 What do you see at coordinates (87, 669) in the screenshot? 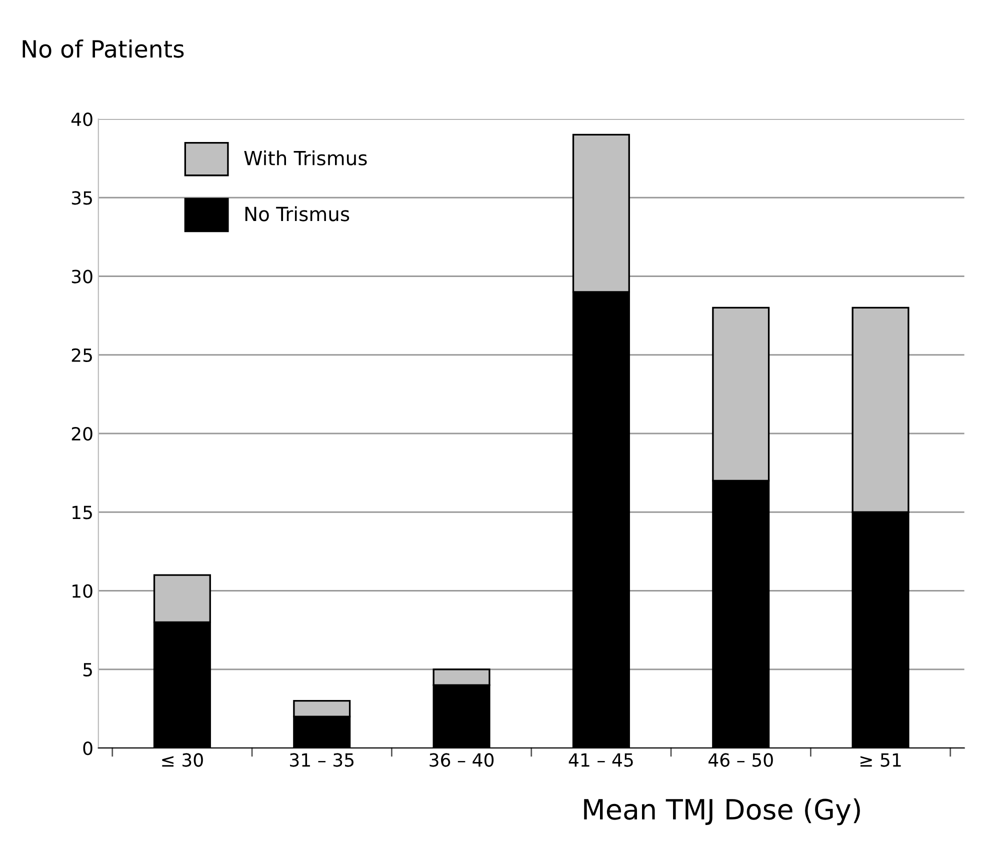
I see `y-tick-label: 5` at bounding box center [87, 669].